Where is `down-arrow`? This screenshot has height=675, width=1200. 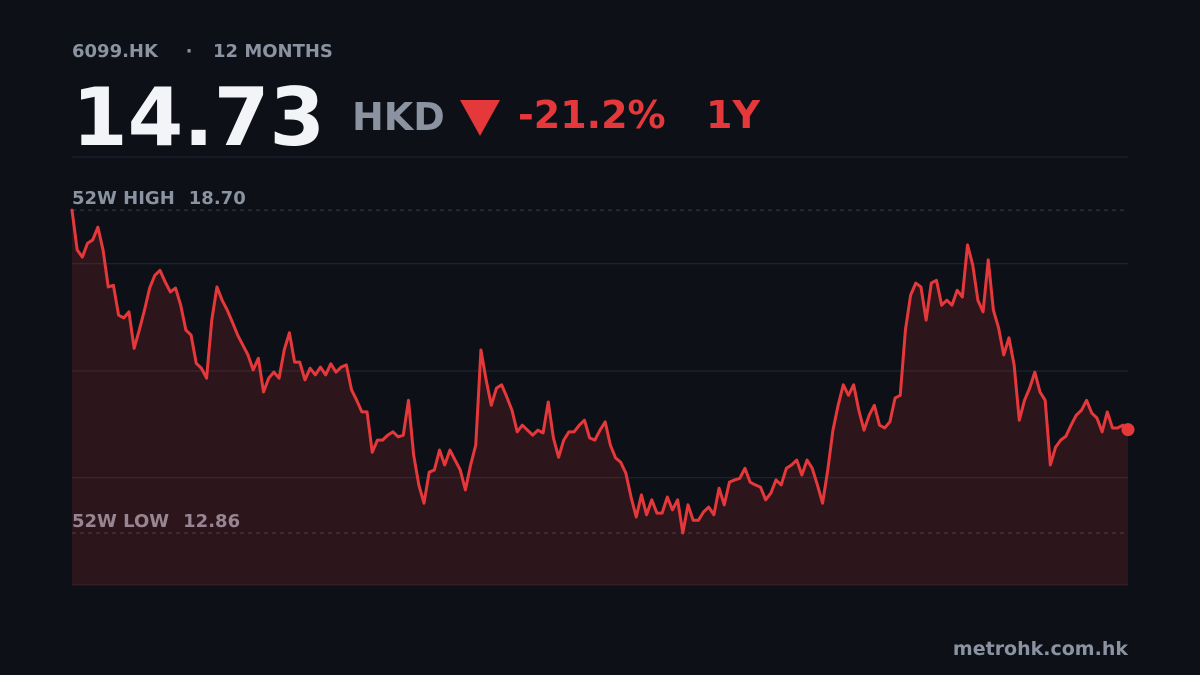 down-arrow is located at coordinates (480, 118).